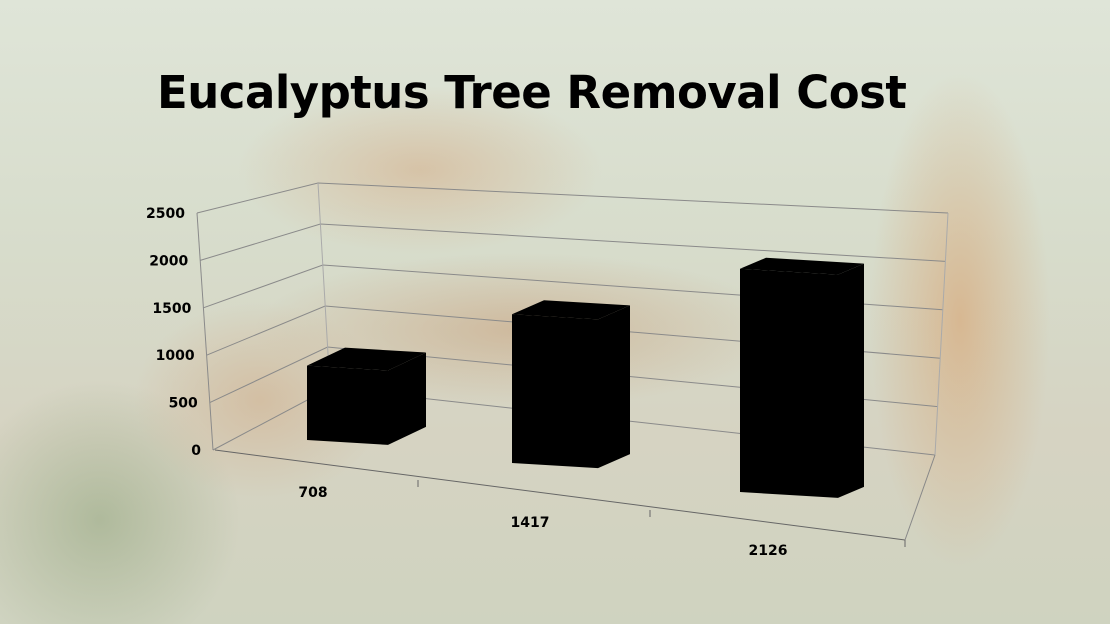 The width and height of the screenshot is (1110, 624). Describe the element at coordinates (175, 356) in the screenshot. I see `y-tick-label: 1000` at that location.